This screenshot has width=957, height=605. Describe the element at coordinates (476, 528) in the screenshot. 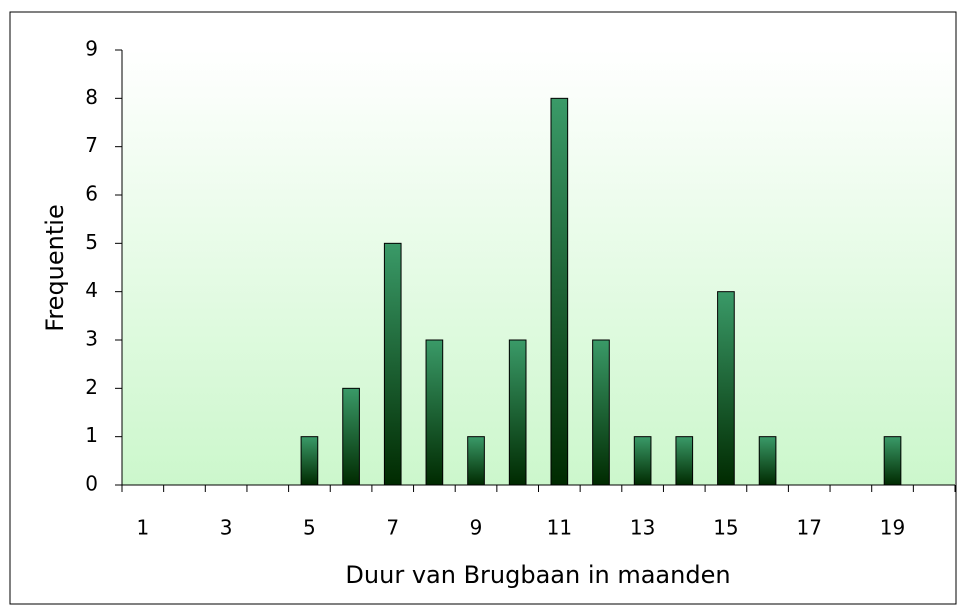

I see `x-tick-label: 9` at that location.